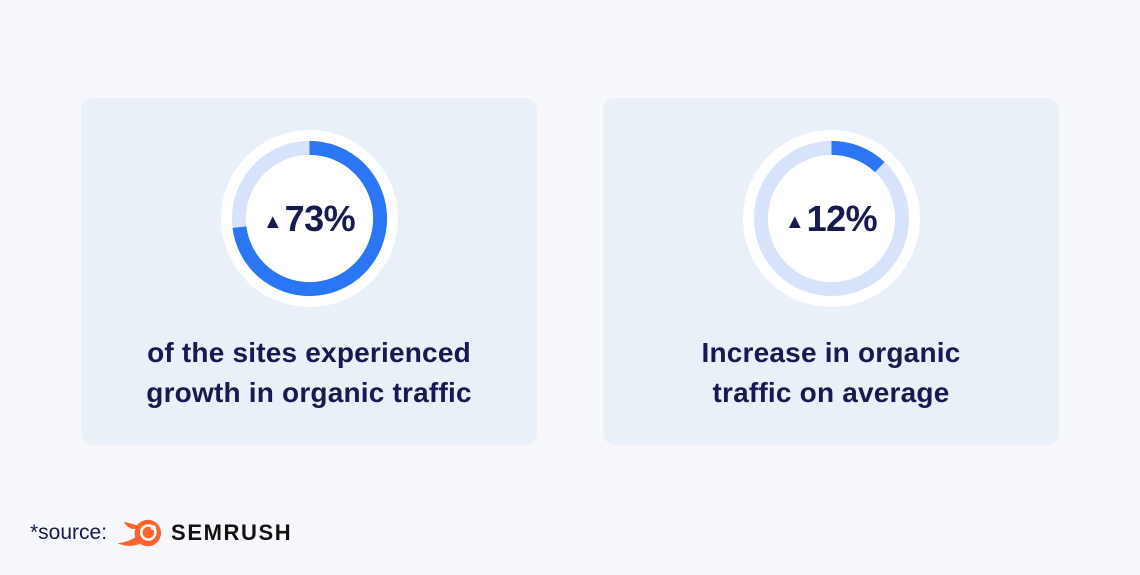 This screenshot has height=575, width=1140. Describe the element at coordinates (320, 218) in the screenshot. I see `percent-value: 73%` at that location.